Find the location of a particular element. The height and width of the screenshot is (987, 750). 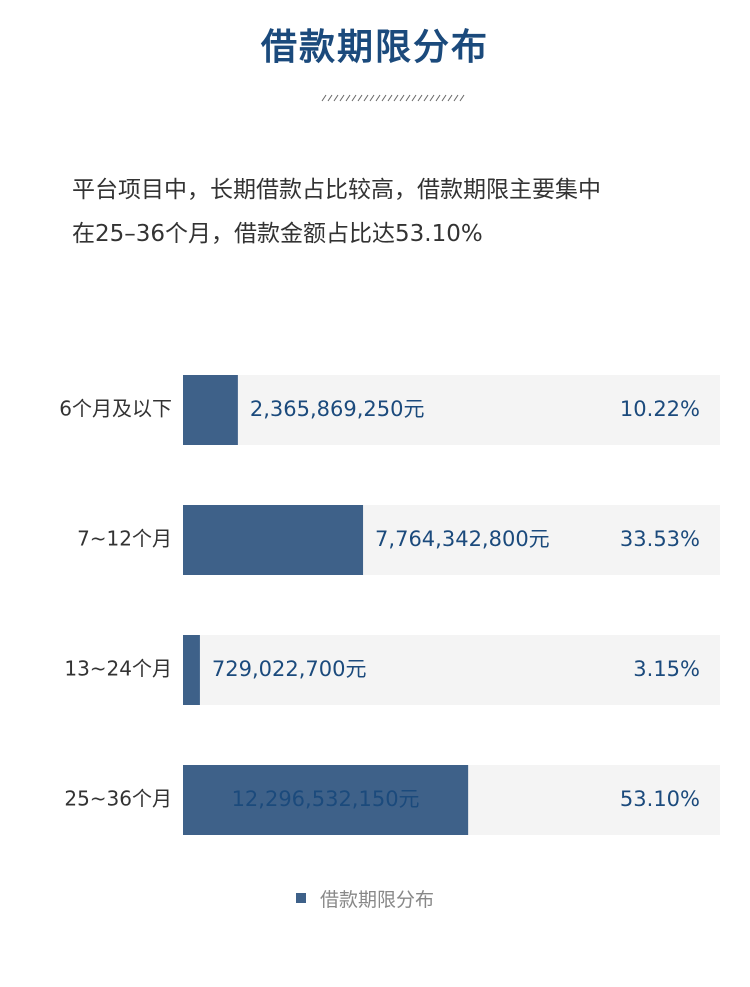

category-label: 25~36个月 is located at coordinates (118, 799).